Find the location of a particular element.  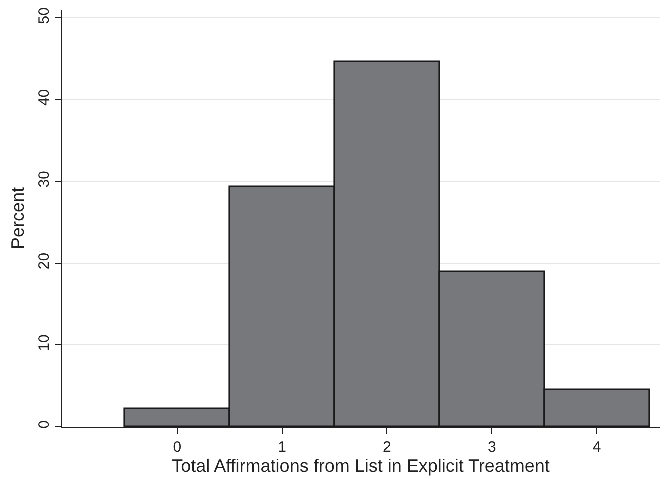

y-tick-label: 20 is located at coordinates (44, 261).